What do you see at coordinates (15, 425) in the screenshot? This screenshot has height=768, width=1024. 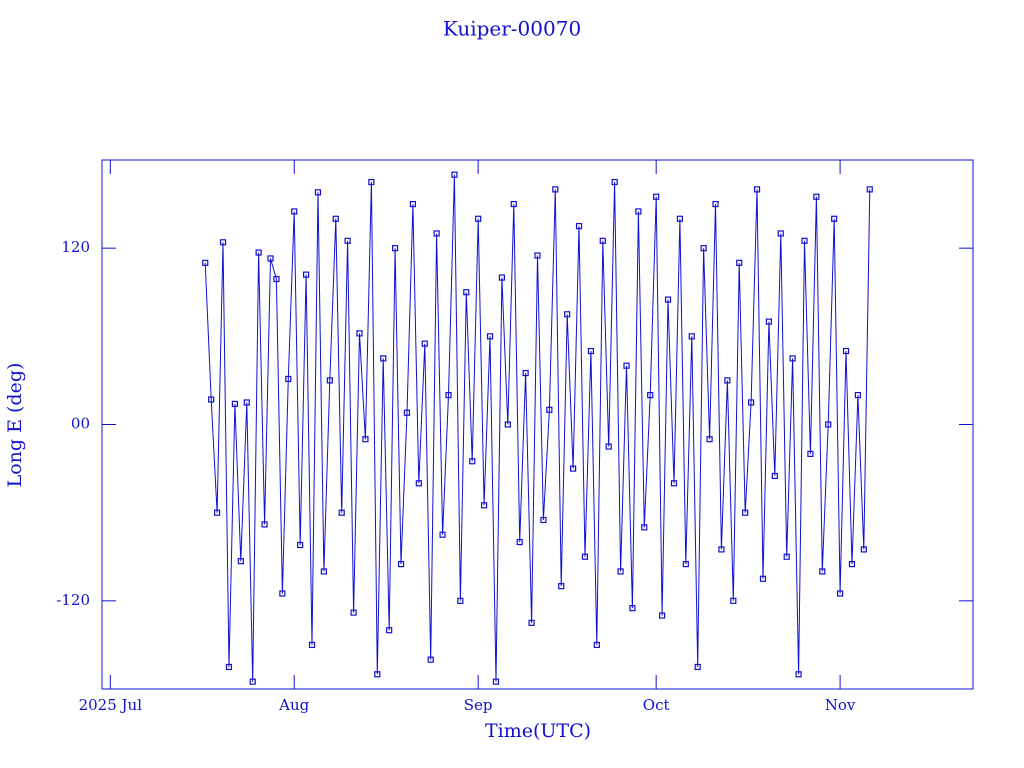 I see `y-axis-label: Long E (deg)` at bounding box center [15, 425].